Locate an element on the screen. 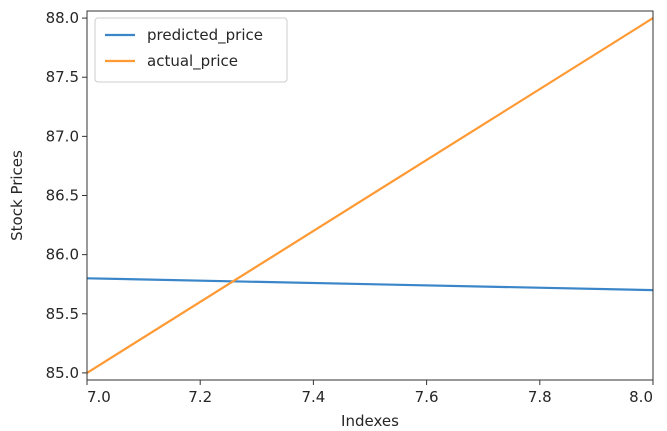 The height and width of the screenshot is (431, 667). x-tick-label: 7.8 is located at coordinates (540, 397).